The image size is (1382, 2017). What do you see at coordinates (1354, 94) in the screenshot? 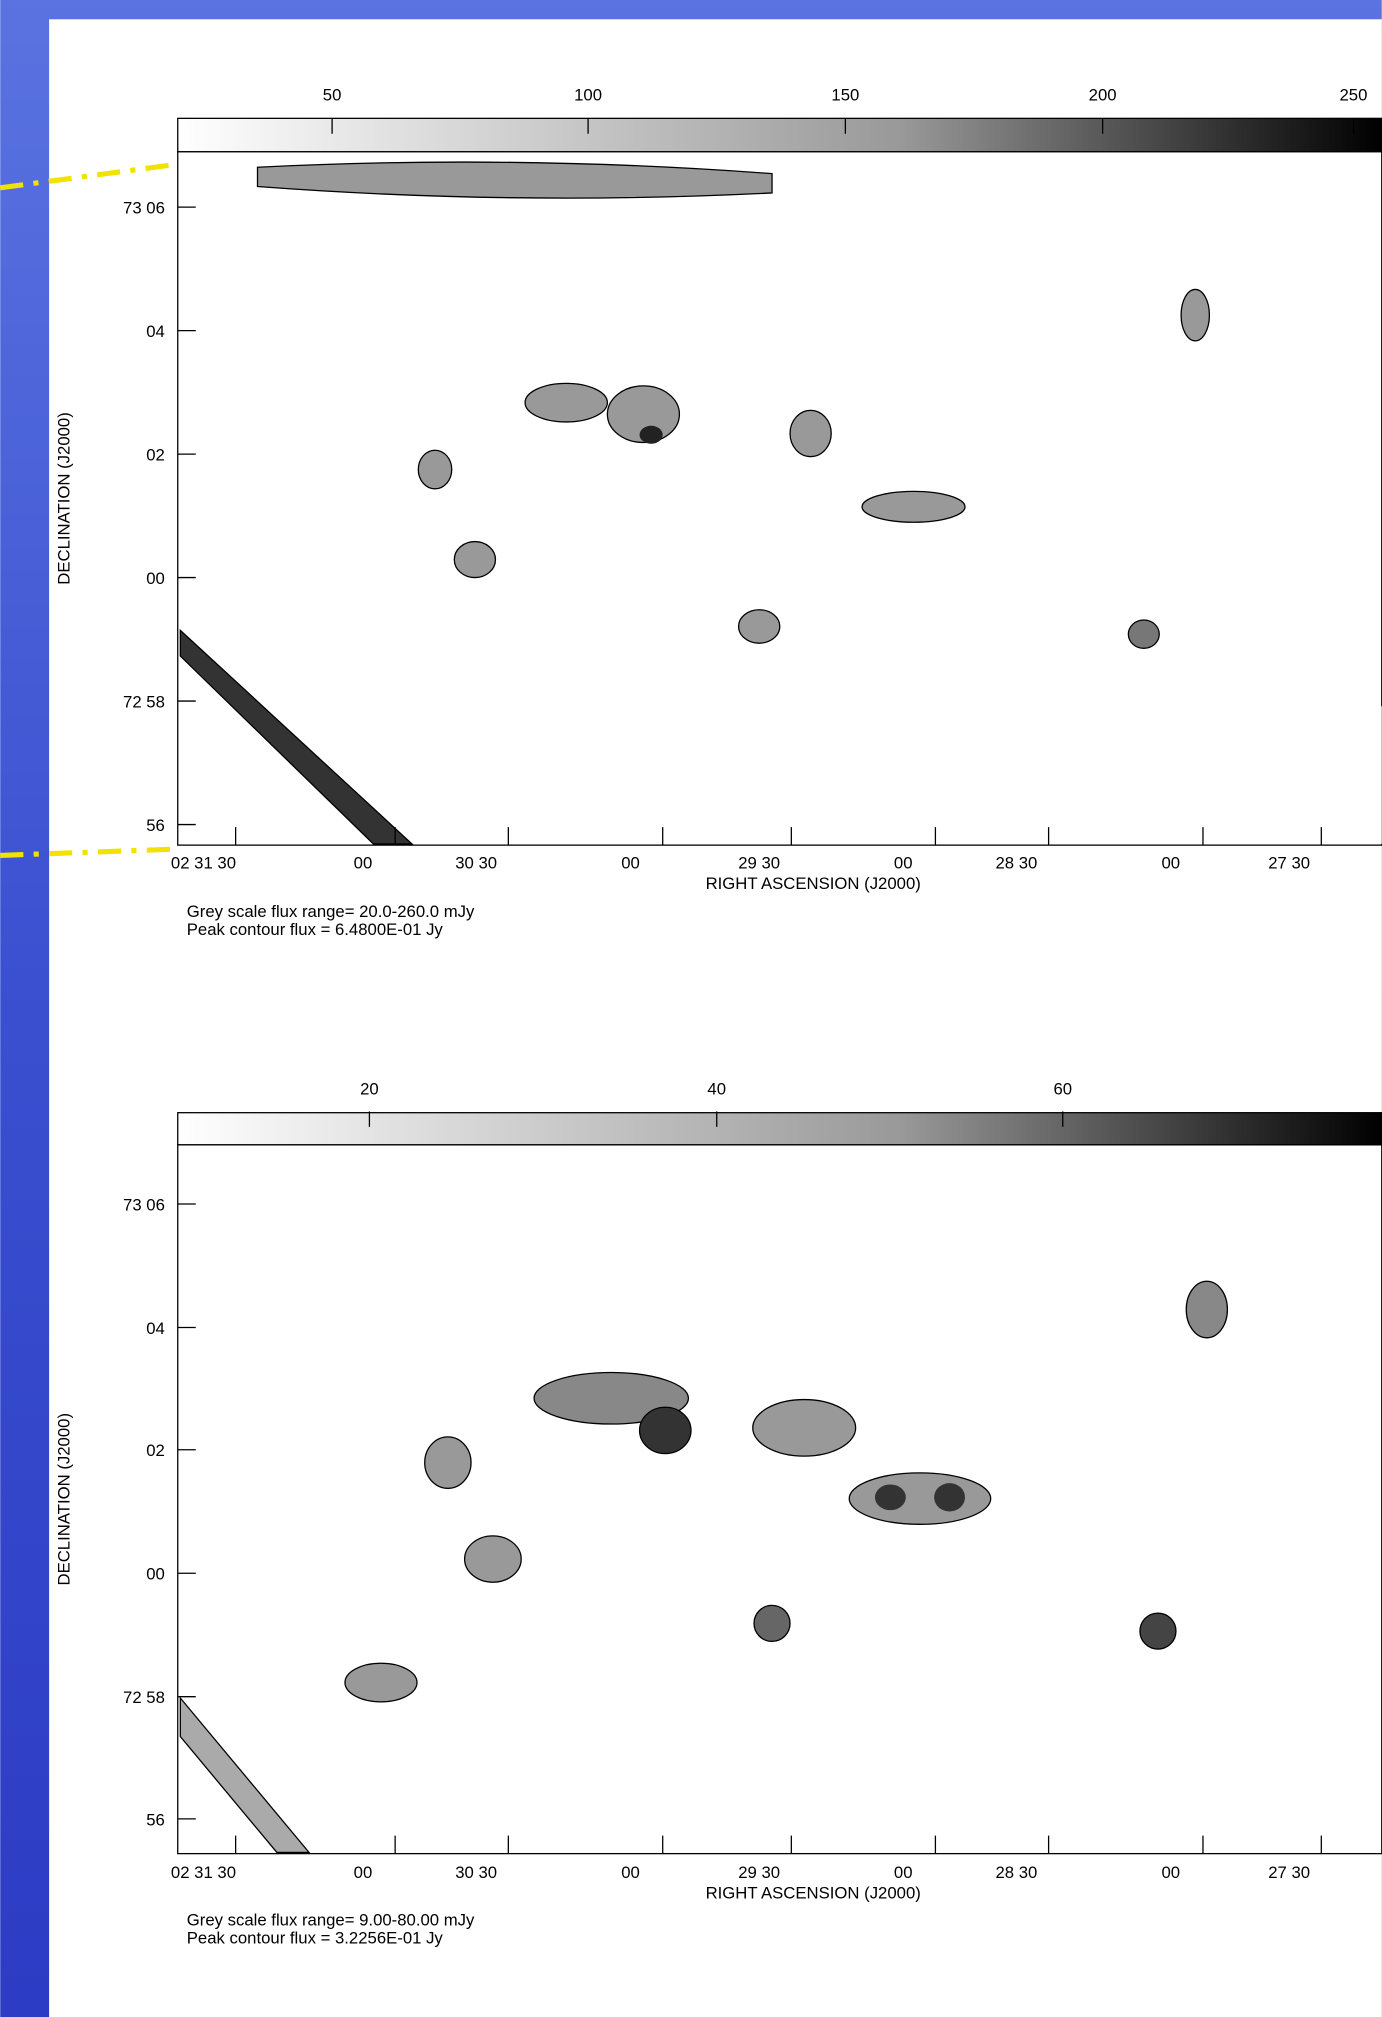
I see `colorbar-tick-label: 250` at bounding box center [1354, 94].